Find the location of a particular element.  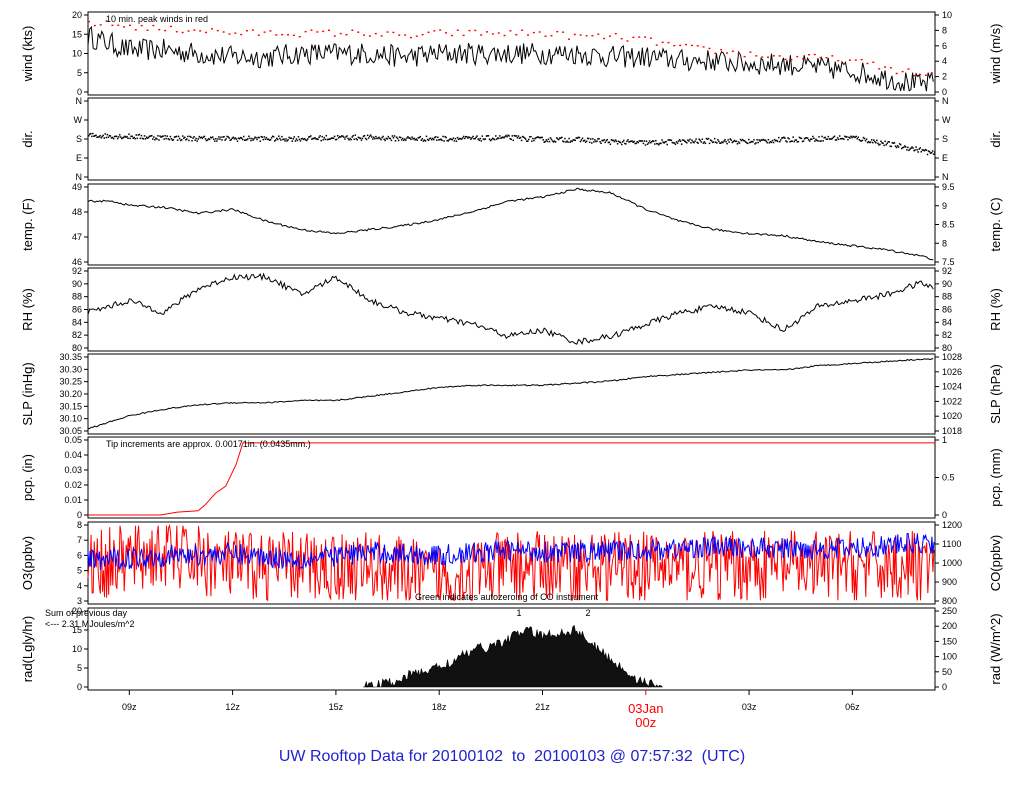

y-axis-tick-label: N is located at coordinates (79, 177).